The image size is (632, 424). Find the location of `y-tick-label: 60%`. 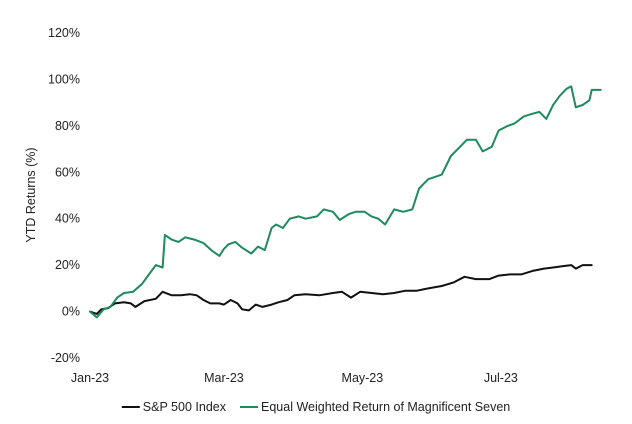

y-tick-label: 60% is located at coordinates (67, 172).